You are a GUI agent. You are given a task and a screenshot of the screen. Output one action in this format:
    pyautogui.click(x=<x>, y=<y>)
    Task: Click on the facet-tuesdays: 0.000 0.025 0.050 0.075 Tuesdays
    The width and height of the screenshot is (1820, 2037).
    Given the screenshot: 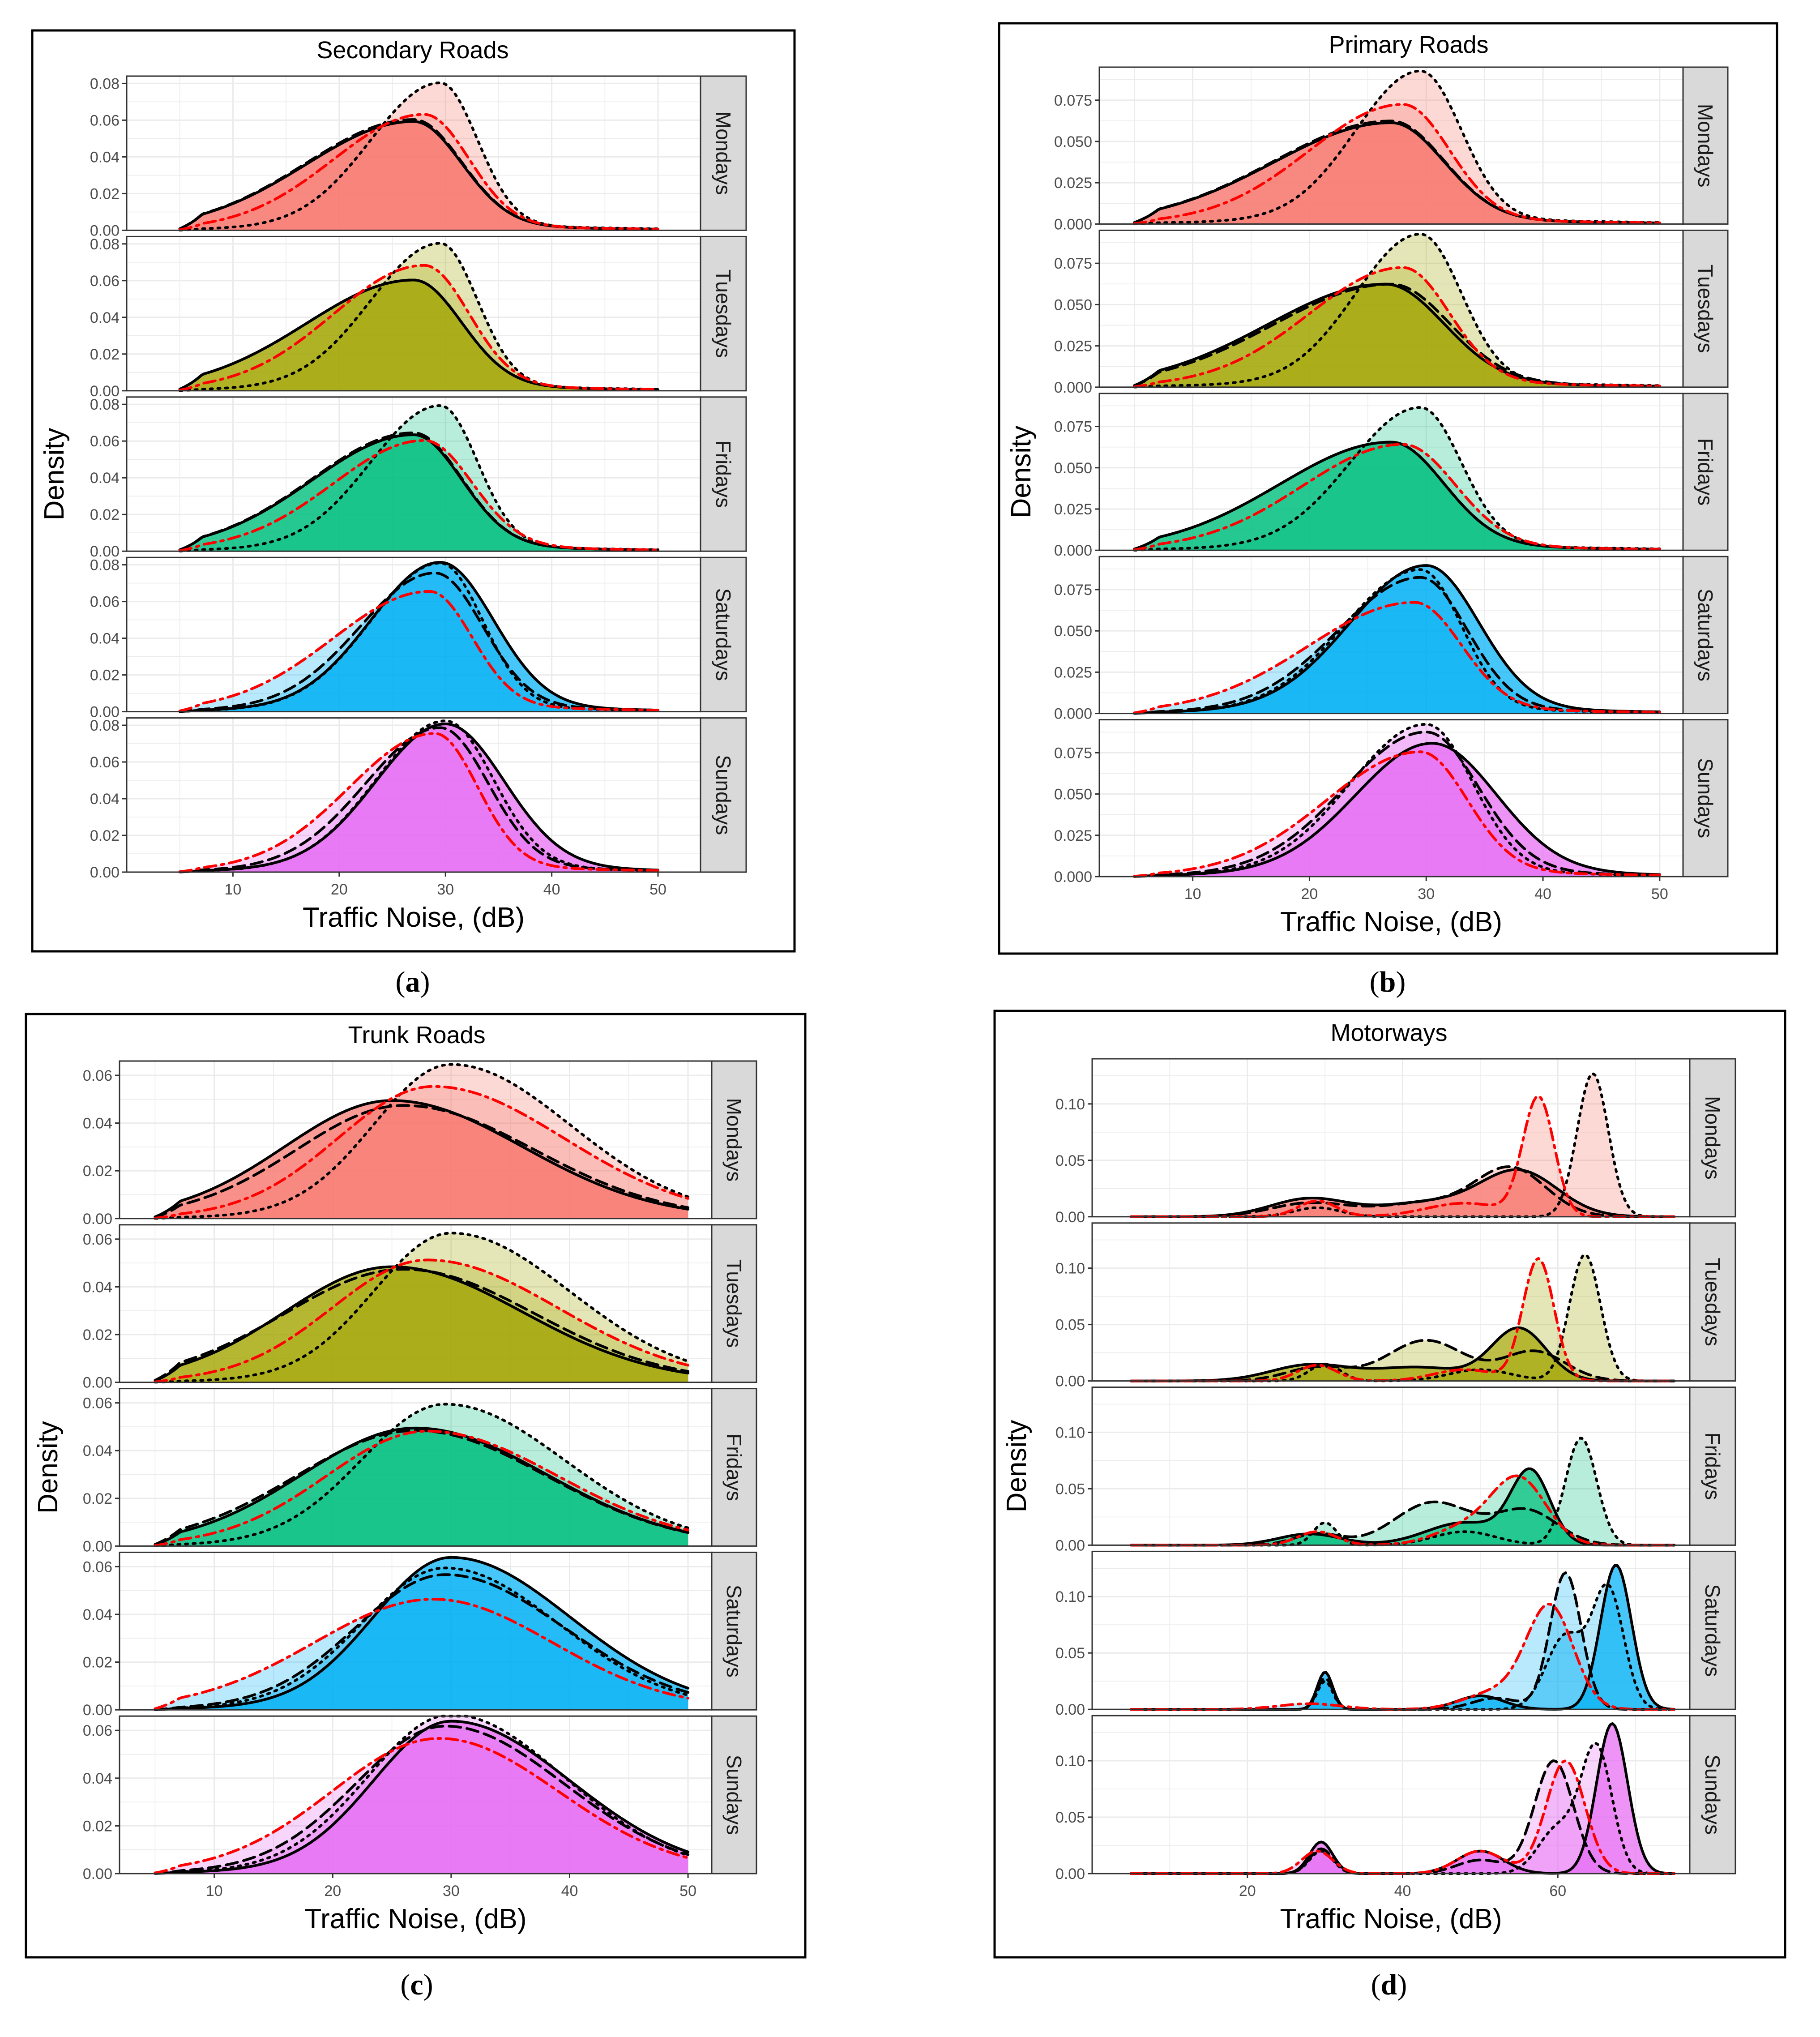 What is the action you would take?
    pyautogui.click(x=1392, y=312)
    